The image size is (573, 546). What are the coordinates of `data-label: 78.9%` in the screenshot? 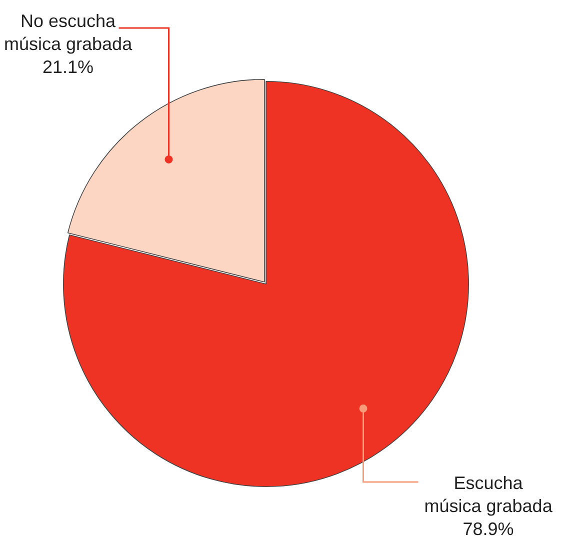 It's located at (488, 528).